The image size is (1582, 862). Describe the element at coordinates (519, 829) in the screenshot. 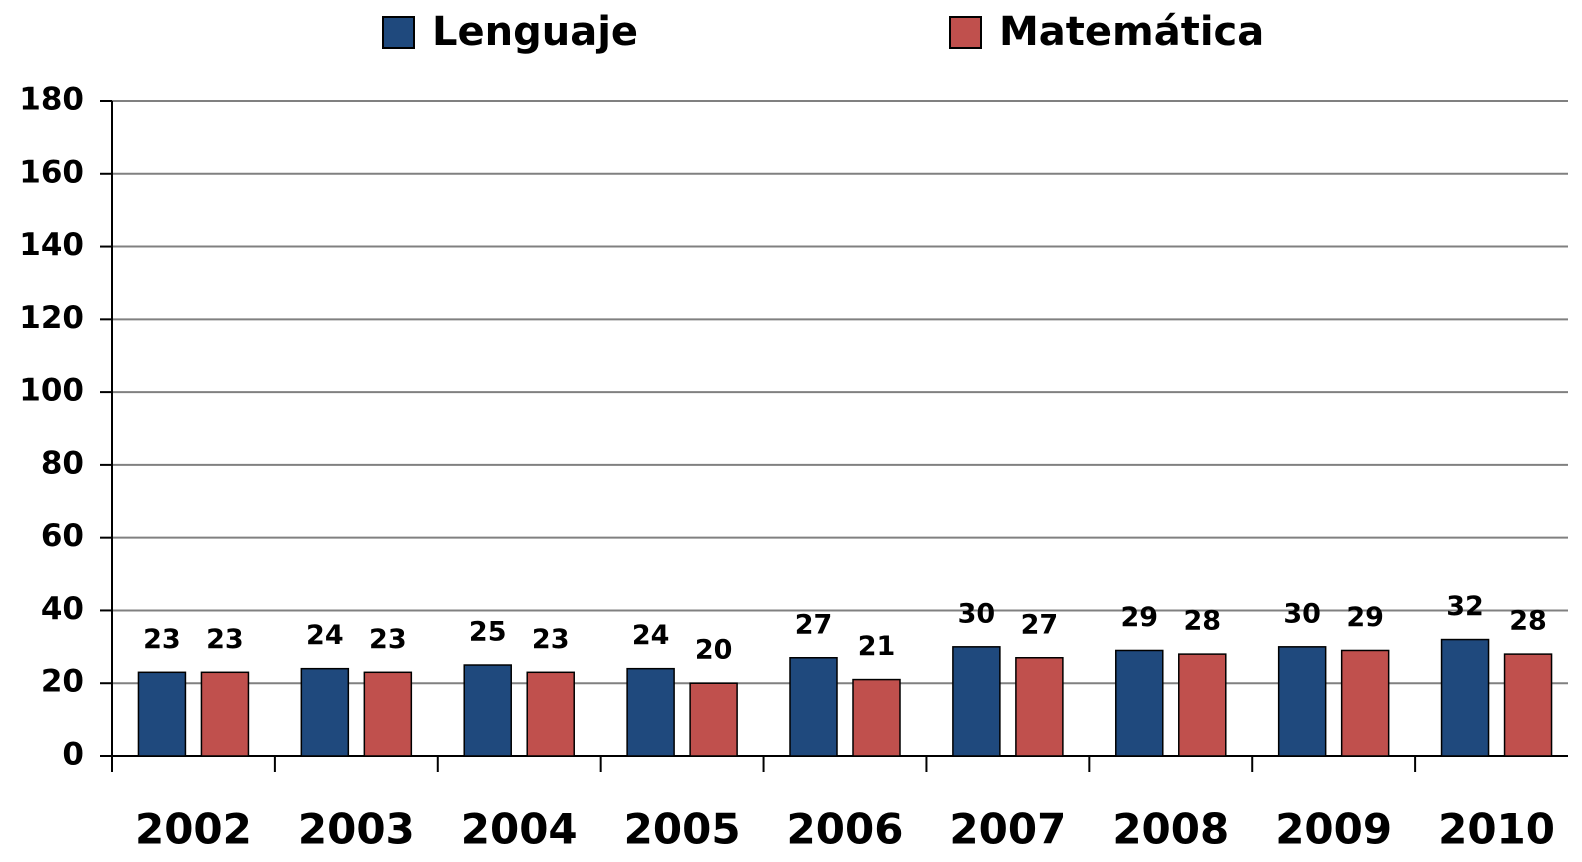

I see `x-tick-label: 2004` at that location.